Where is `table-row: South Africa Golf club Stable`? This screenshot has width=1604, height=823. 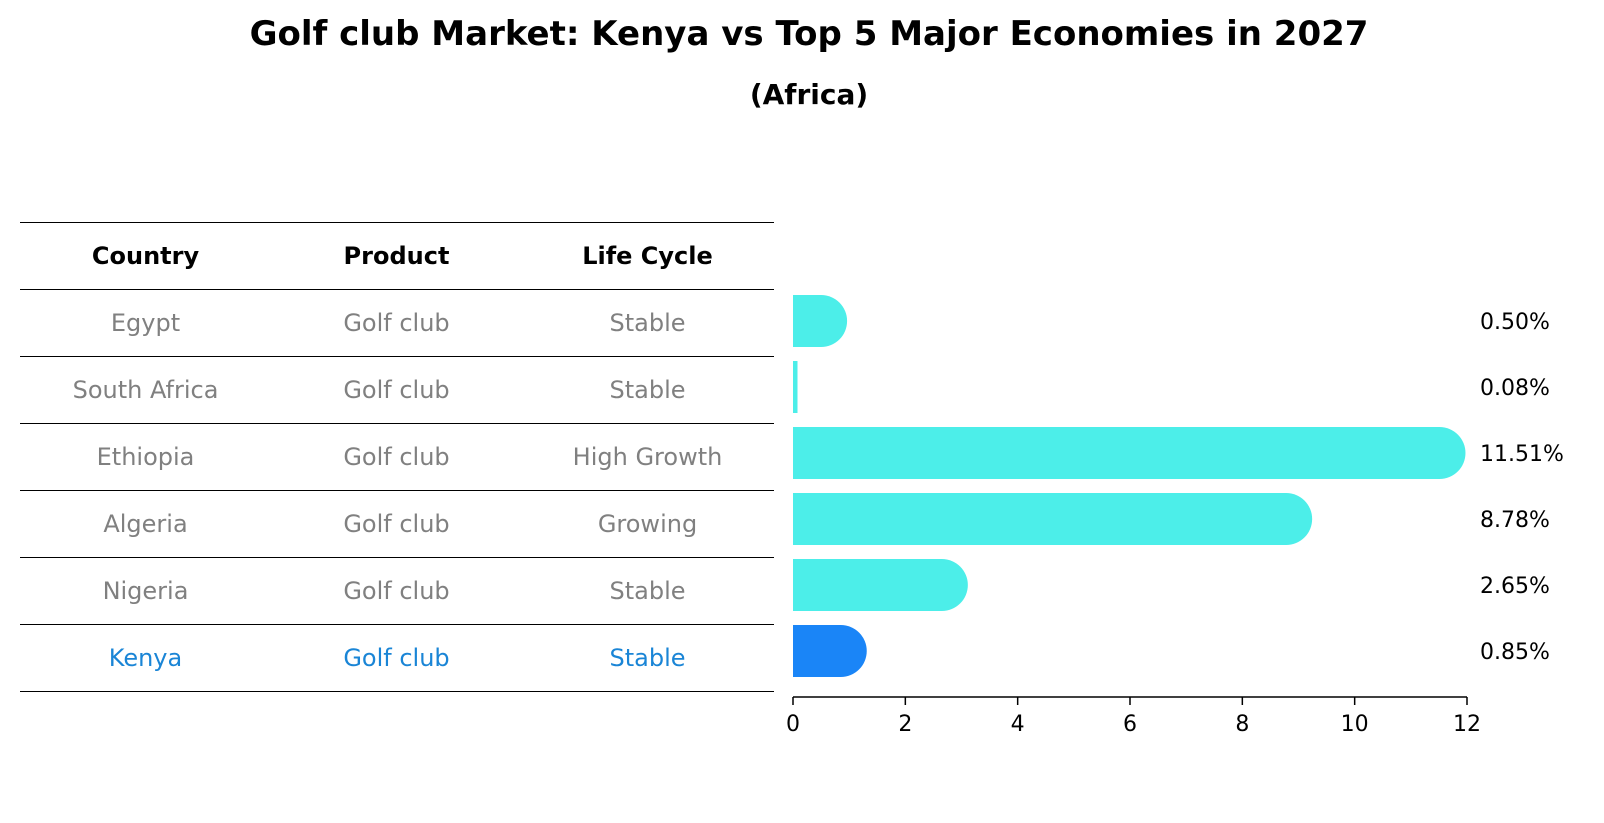 table-row: South Africa Golf club Stable is located at coordinates (397, 389).